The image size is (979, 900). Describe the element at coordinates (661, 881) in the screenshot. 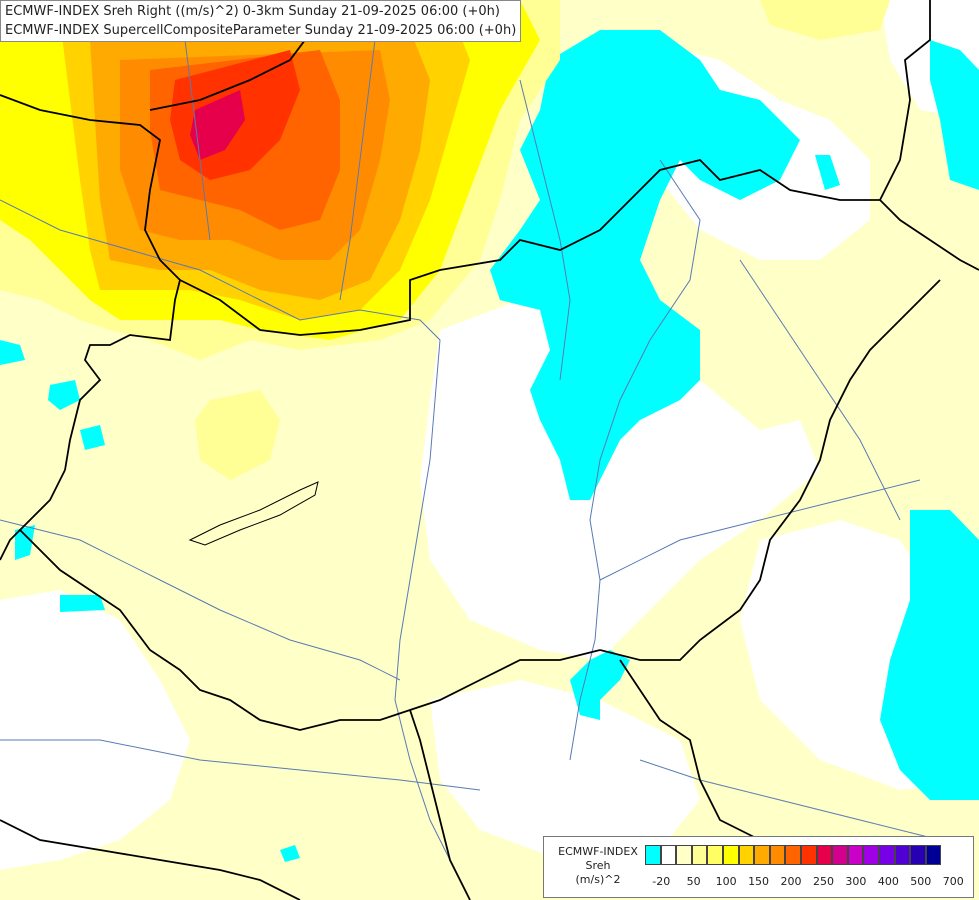

I see `legend-tick-label: -20` at that location.